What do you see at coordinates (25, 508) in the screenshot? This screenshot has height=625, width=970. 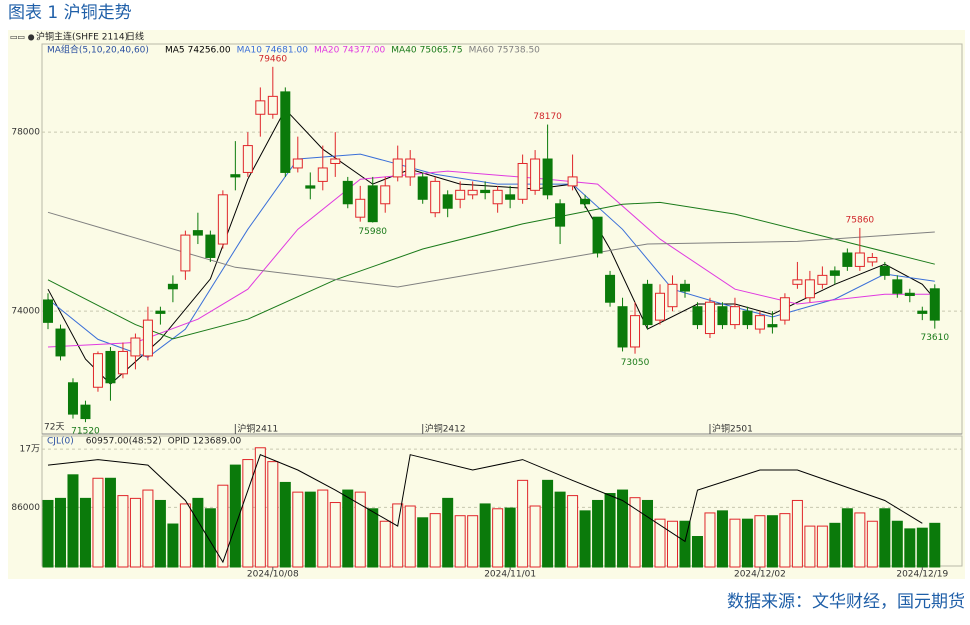 I see `y-tick-label: 86000` at bounding box center [25, 508].